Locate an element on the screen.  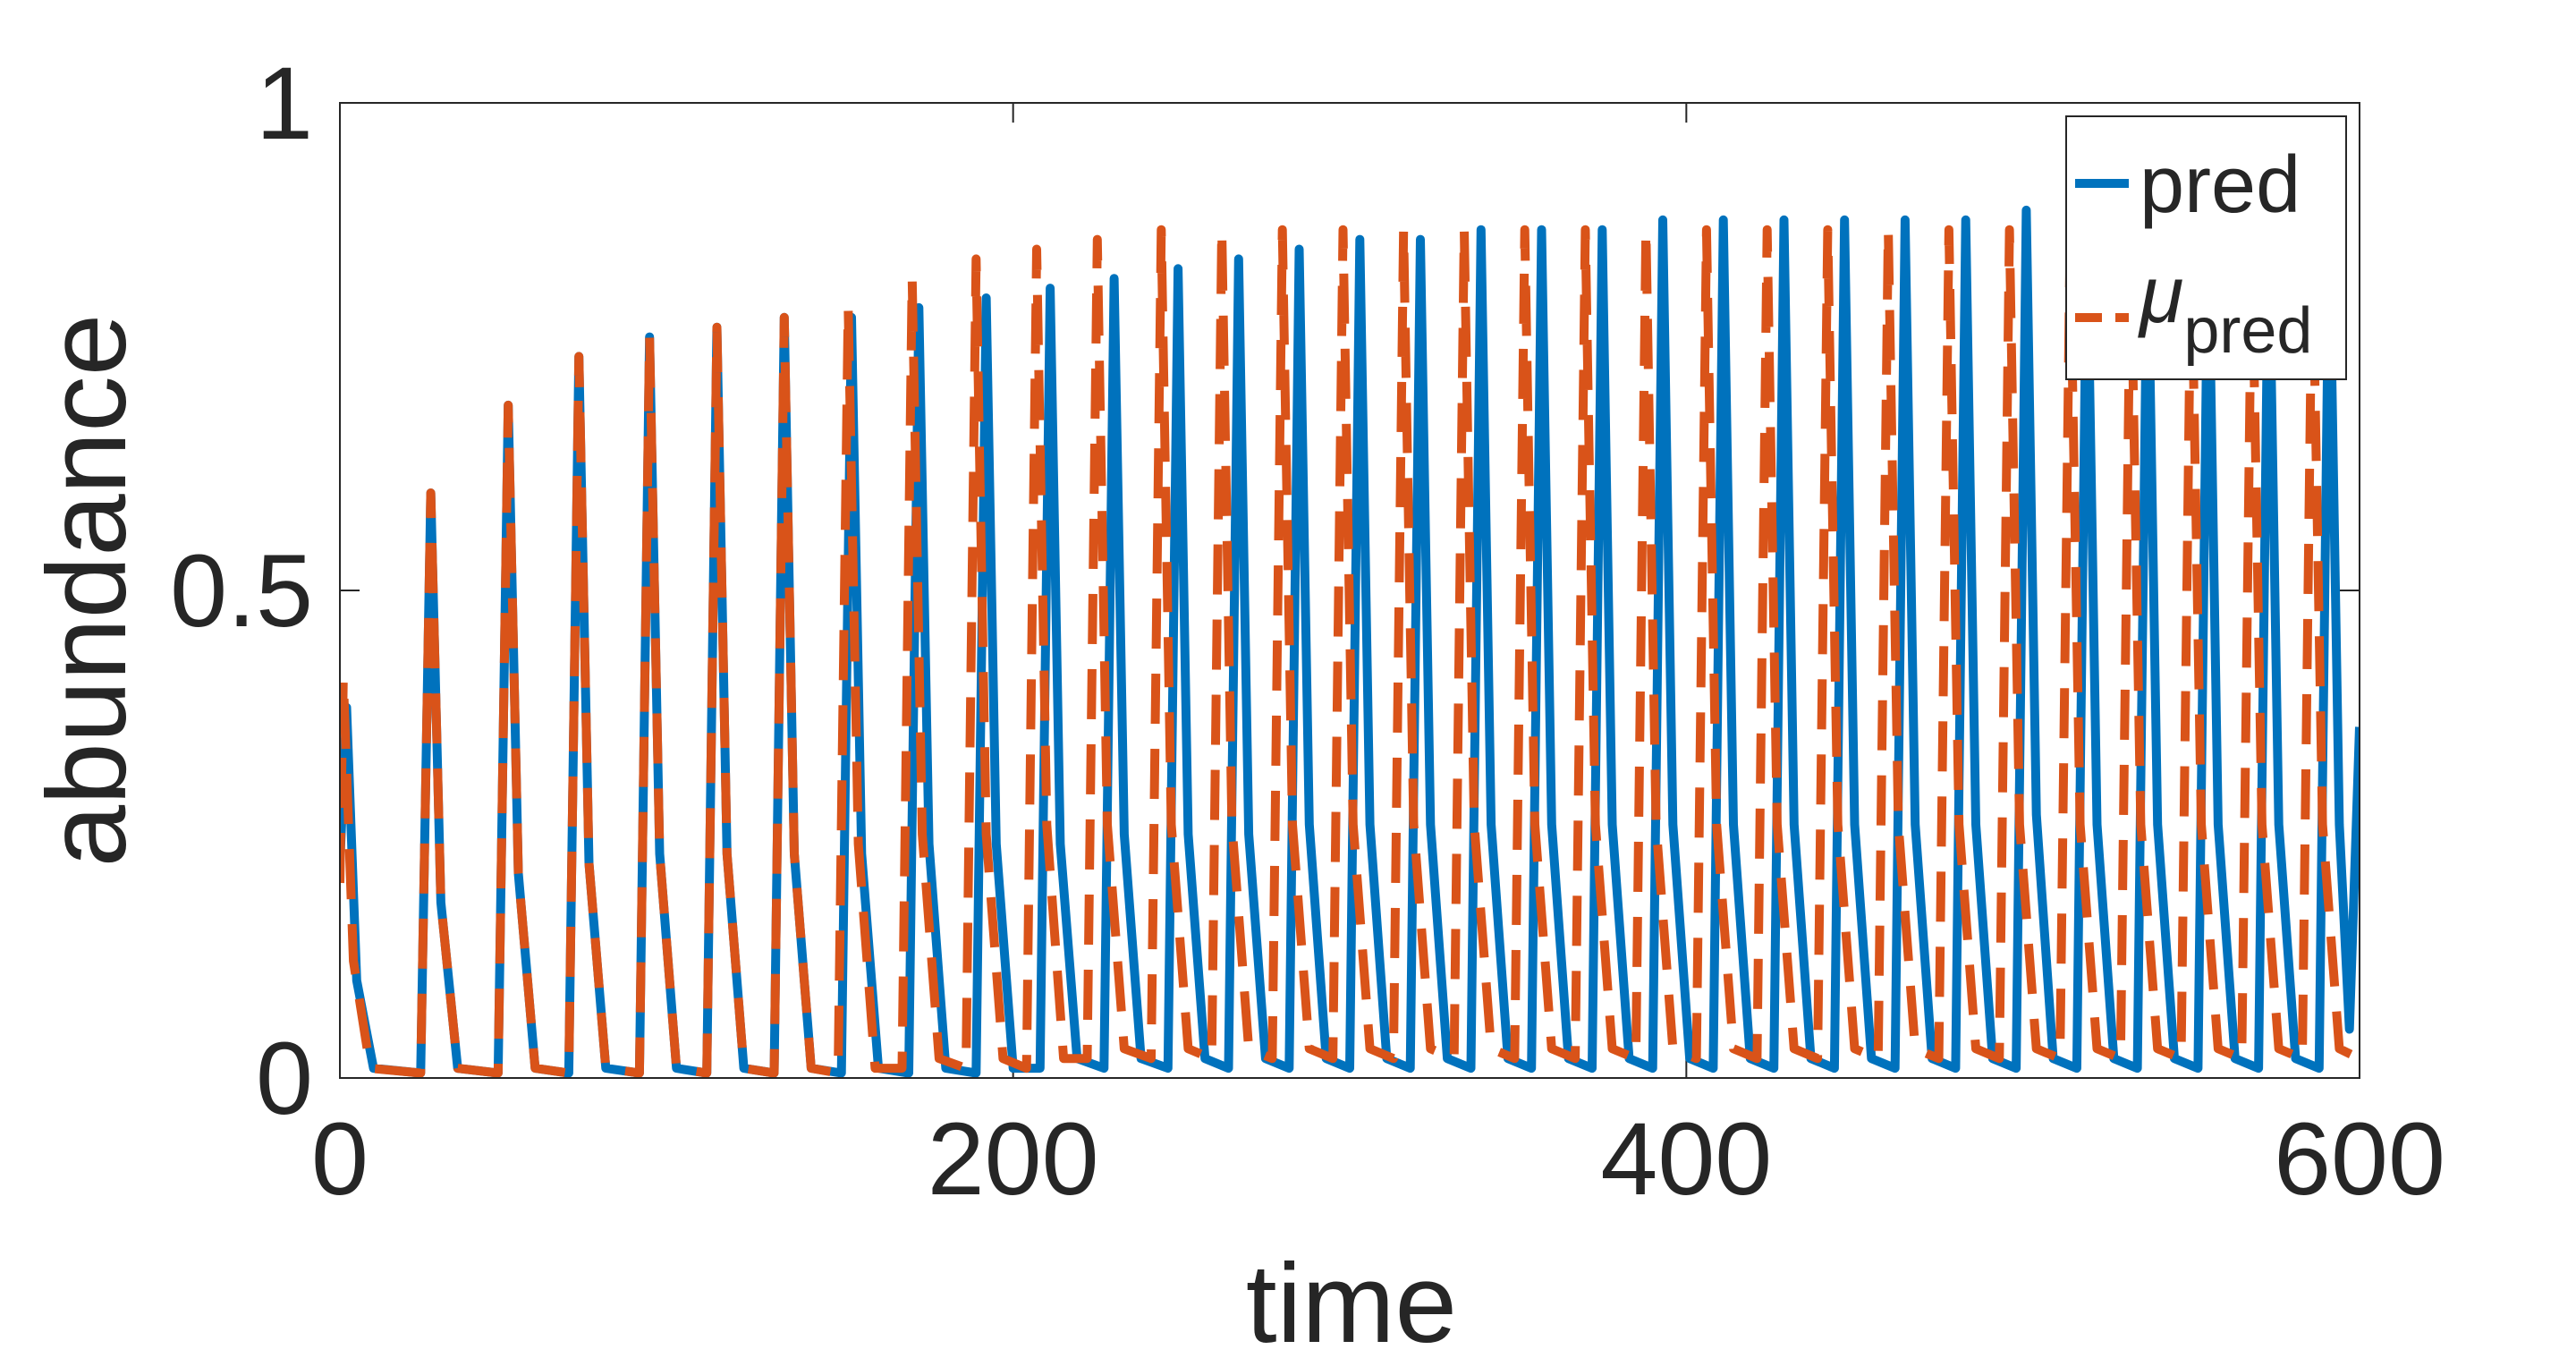
x-tick-label: 0 is located at coordinates (340, 1160).